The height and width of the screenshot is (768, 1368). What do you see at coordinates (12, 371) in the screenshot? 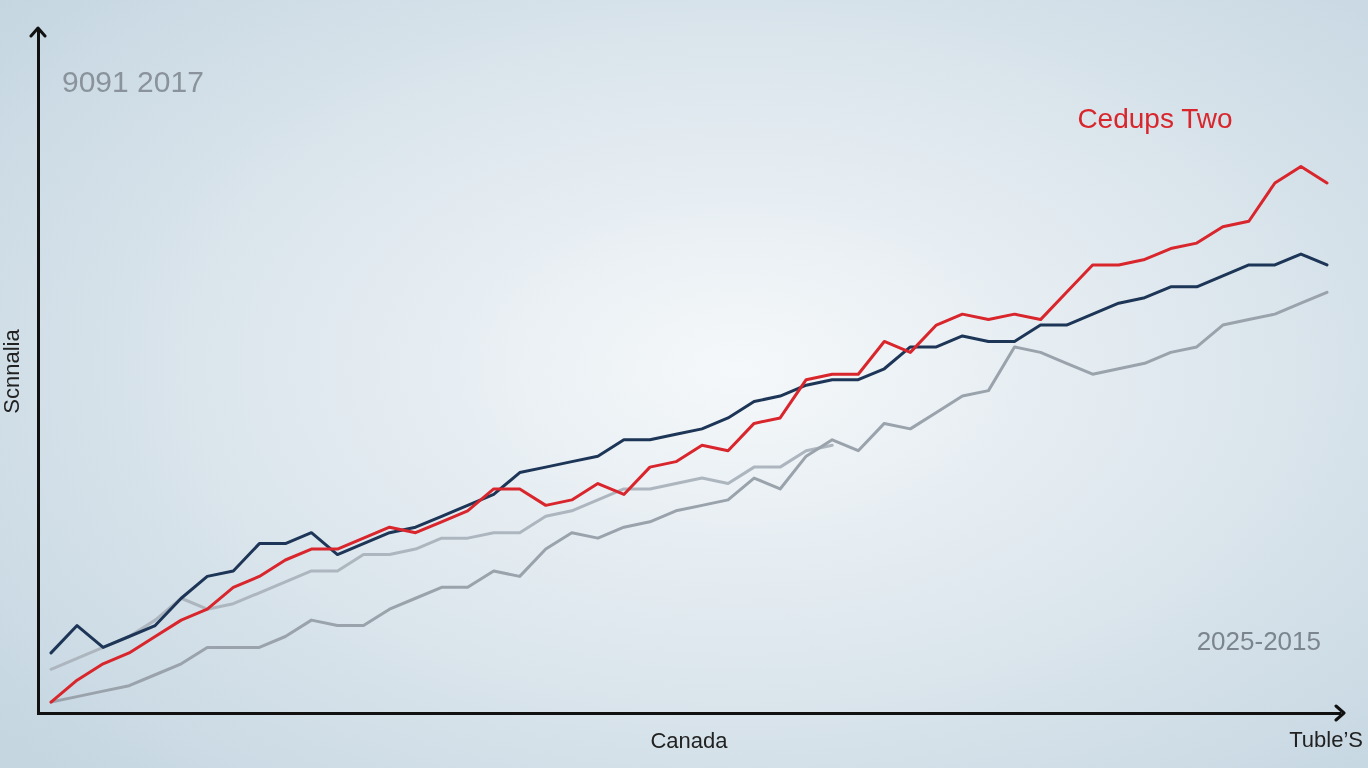
I see `y-axis-title: Scnnalia` at bounding box center [12, 371].